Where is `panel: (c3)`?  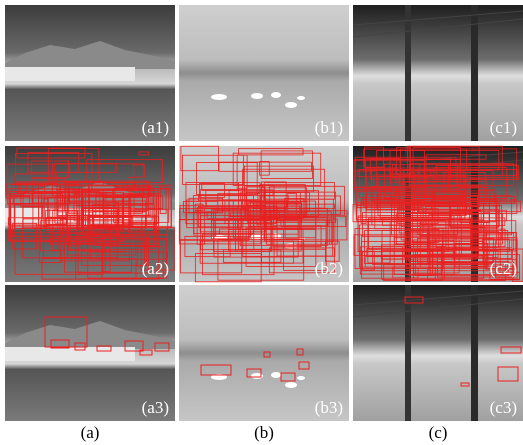 panel: (c3) is located at coordinates (438, 353).